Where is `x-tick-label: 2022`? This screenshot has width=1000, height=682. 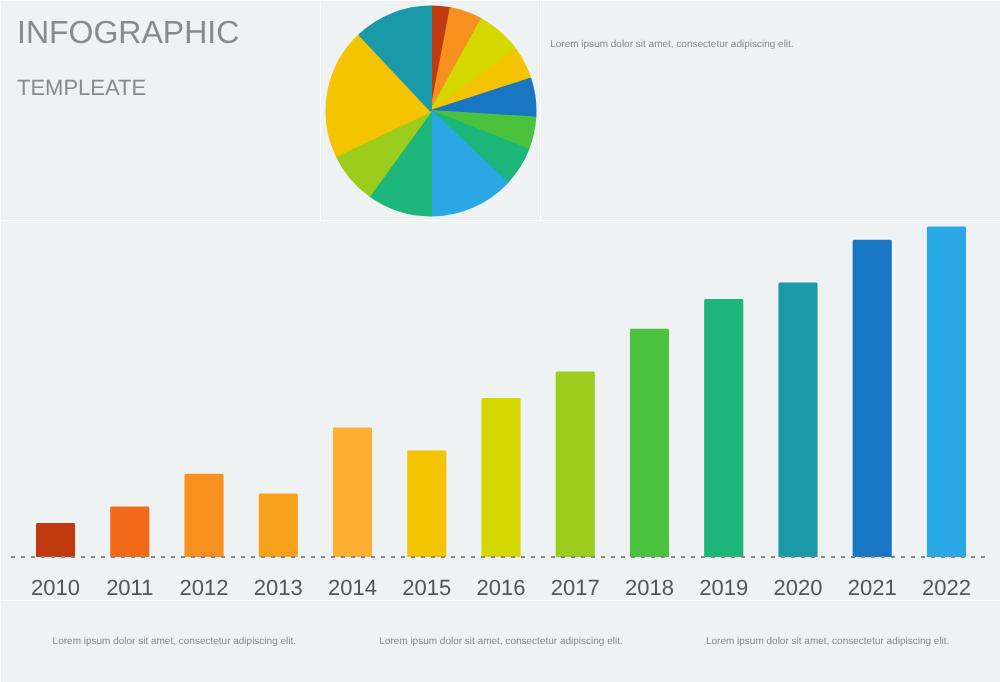
x-tick-label: 2022 is located at coordinates (946, 589).